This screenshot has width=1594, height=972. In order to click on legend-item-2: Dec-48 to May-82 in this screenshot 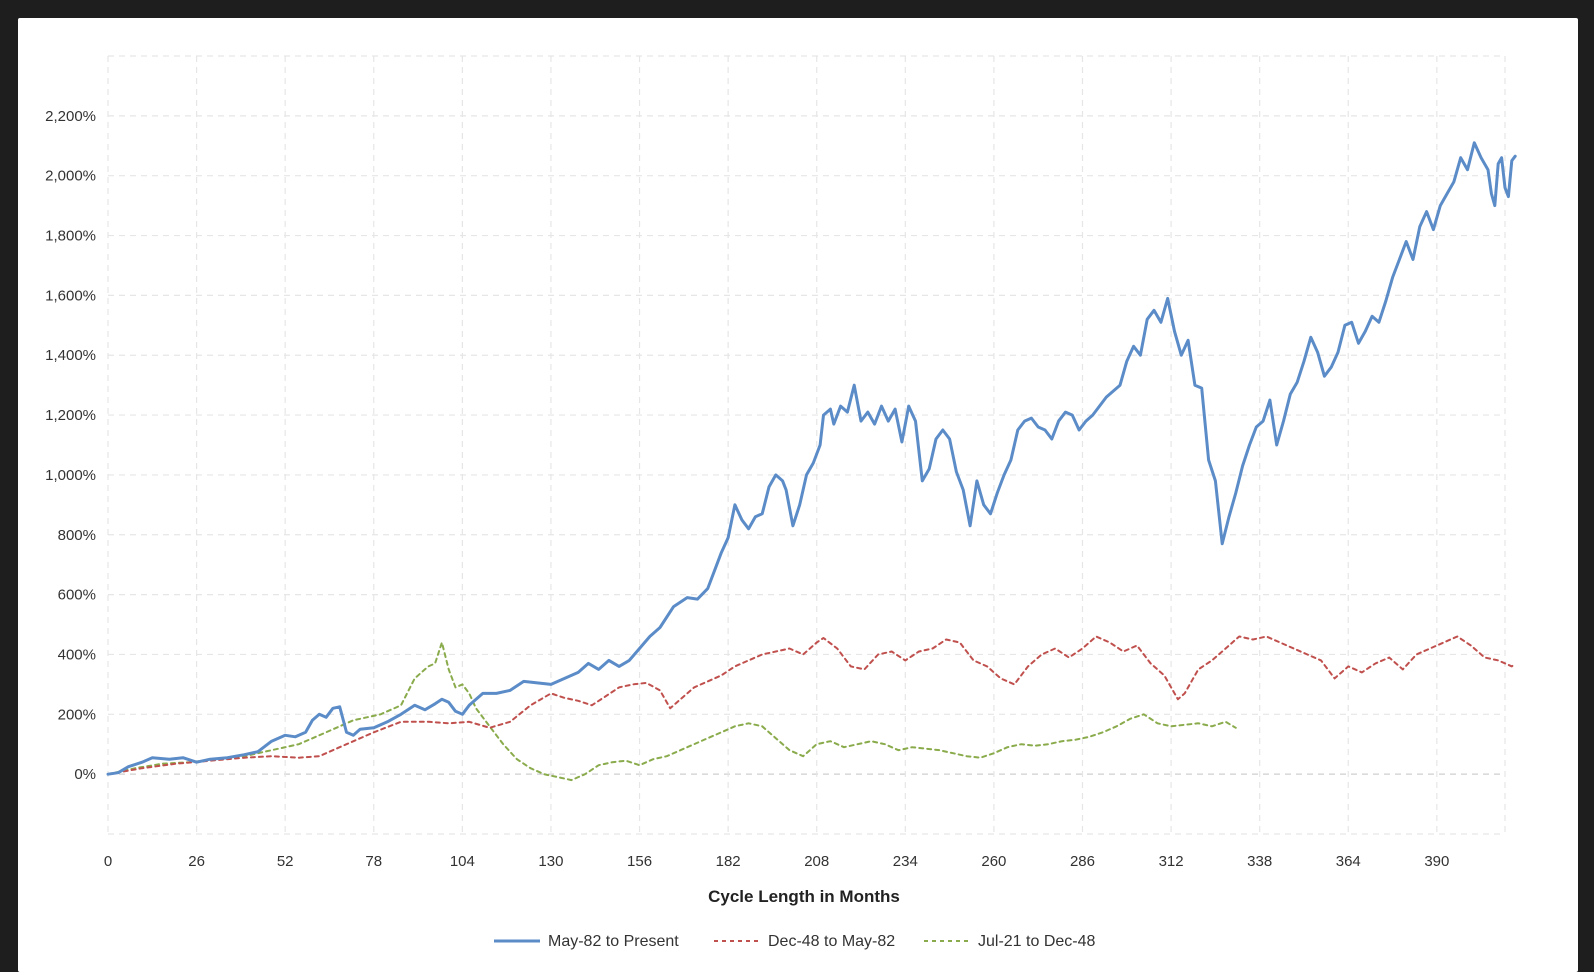, I will do `click(804, 941)`.